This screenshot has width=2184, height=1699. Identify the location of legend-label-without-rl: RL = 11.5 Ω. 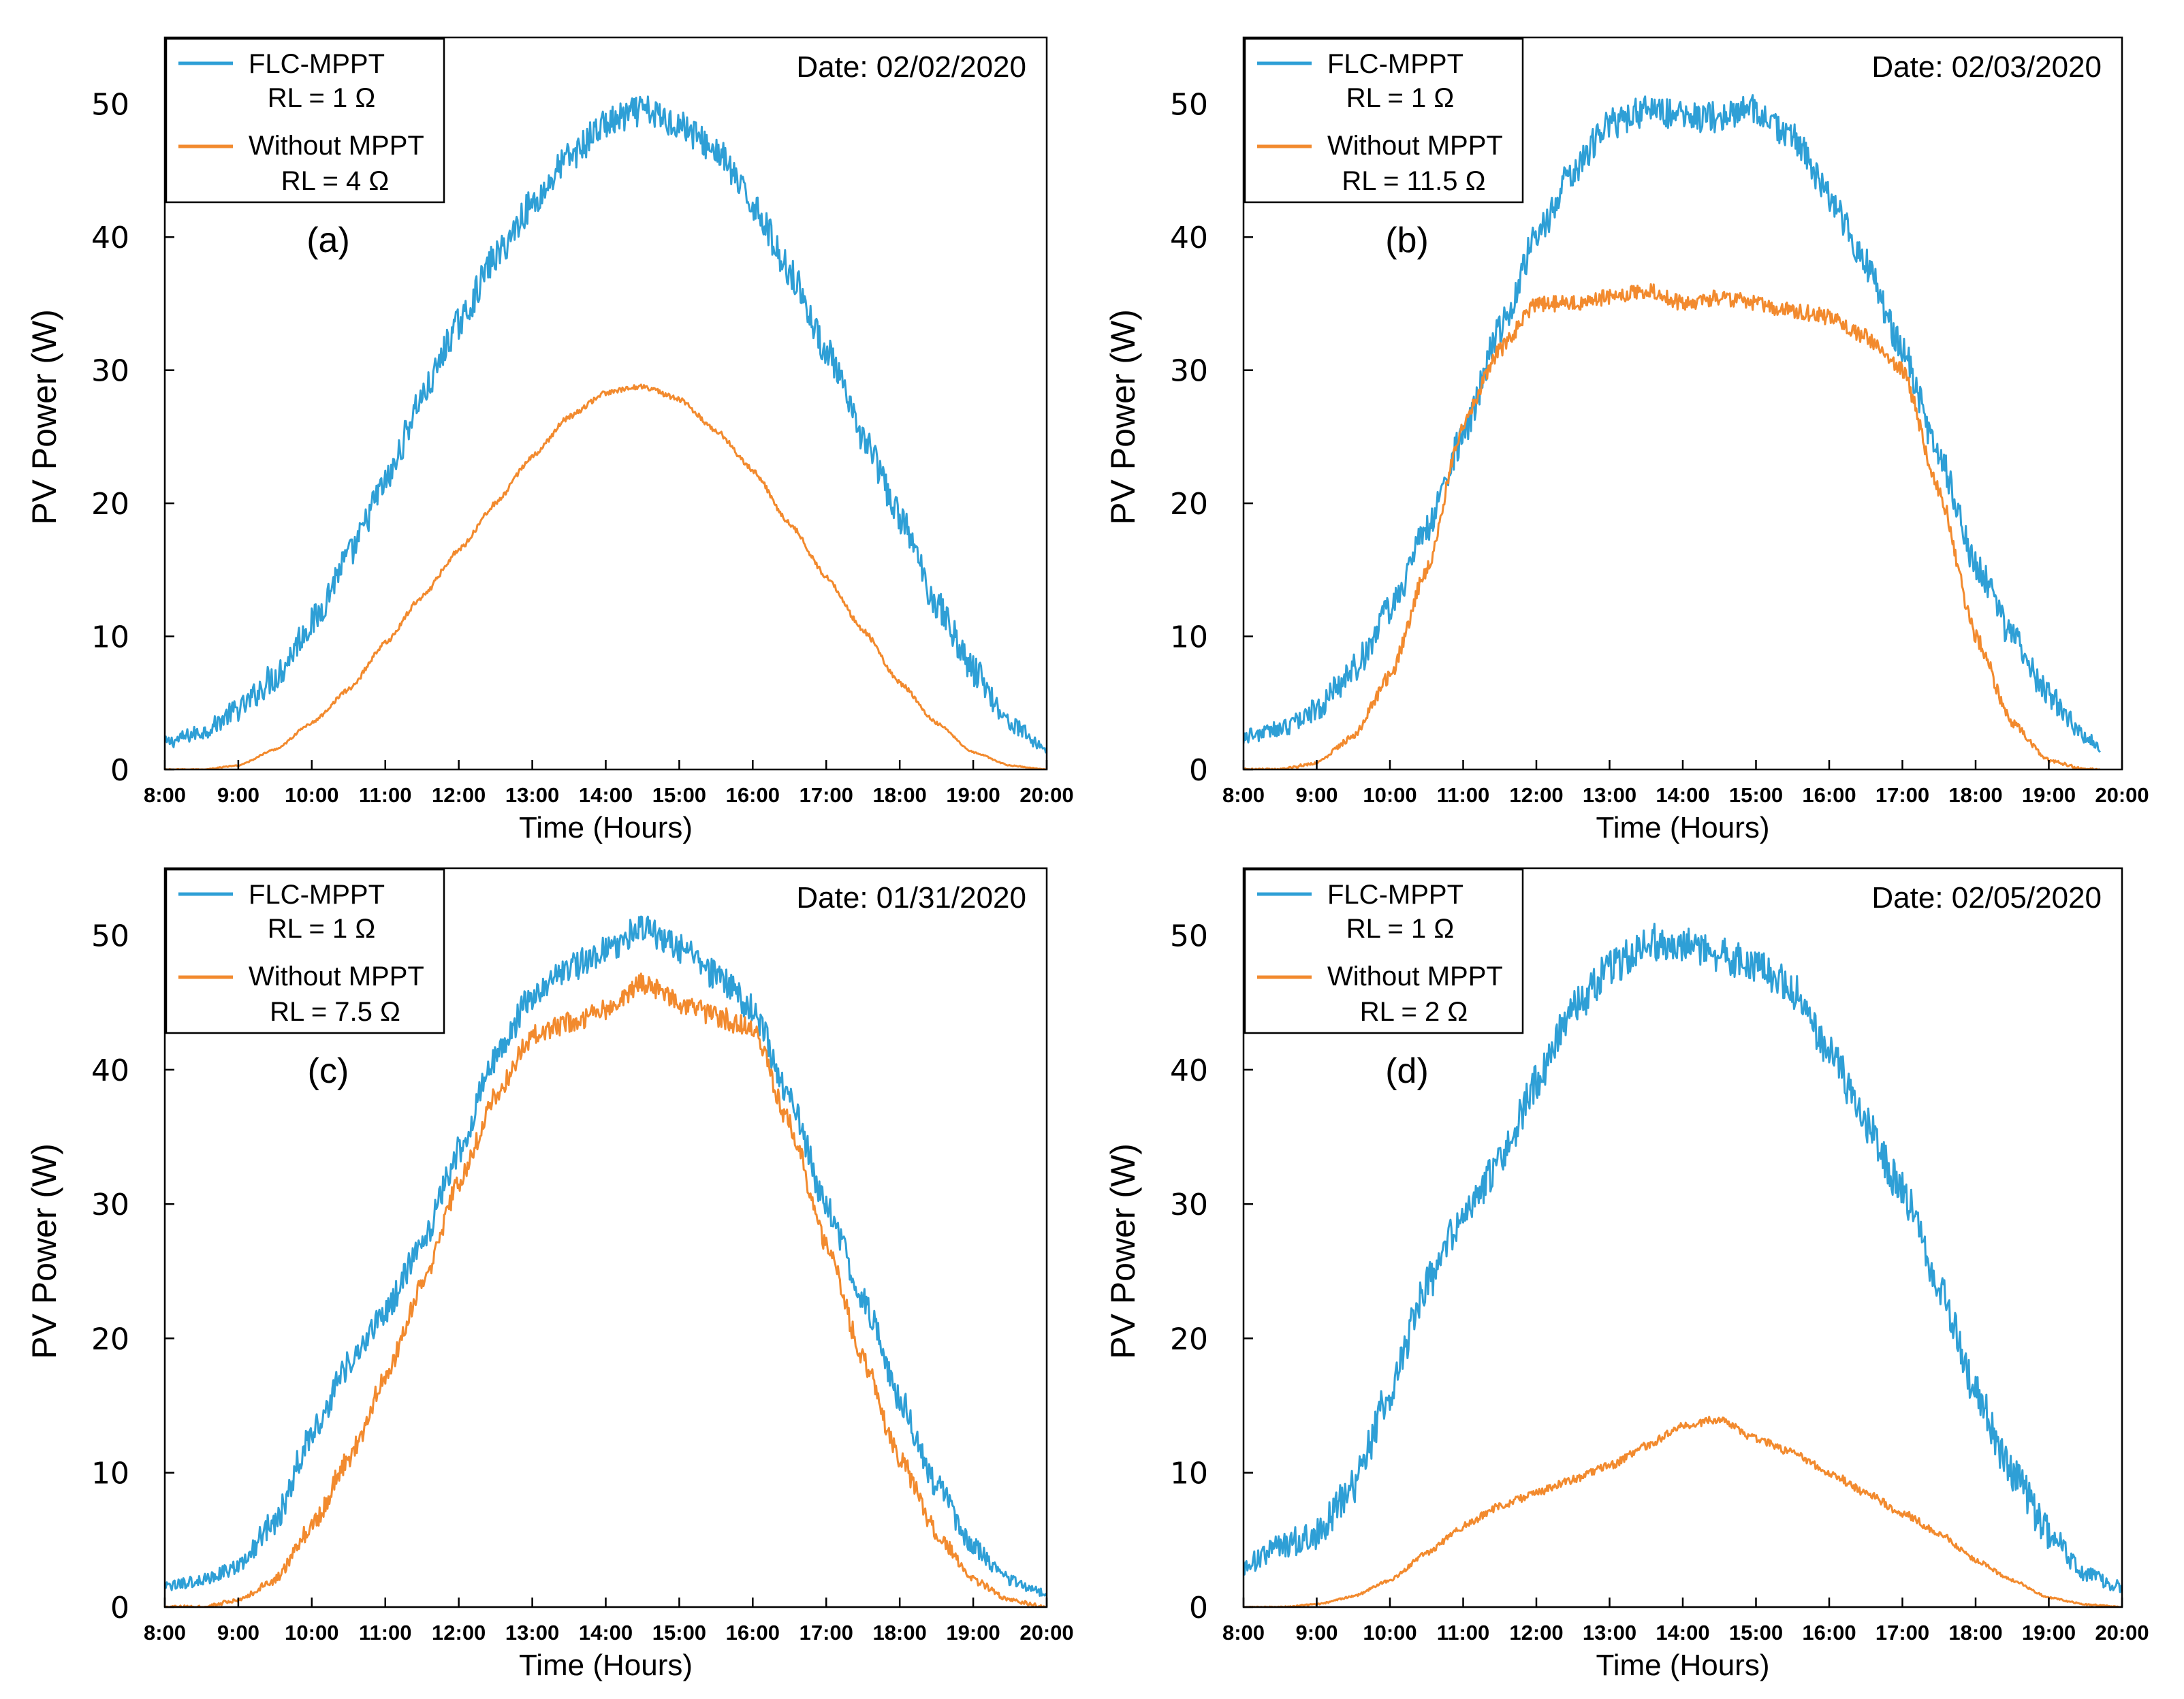
(1413, 181).